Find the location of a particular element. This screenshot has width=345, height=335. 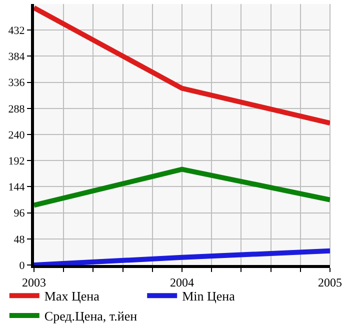

y-tick-label: 144 is located at coordinates (17, 188).